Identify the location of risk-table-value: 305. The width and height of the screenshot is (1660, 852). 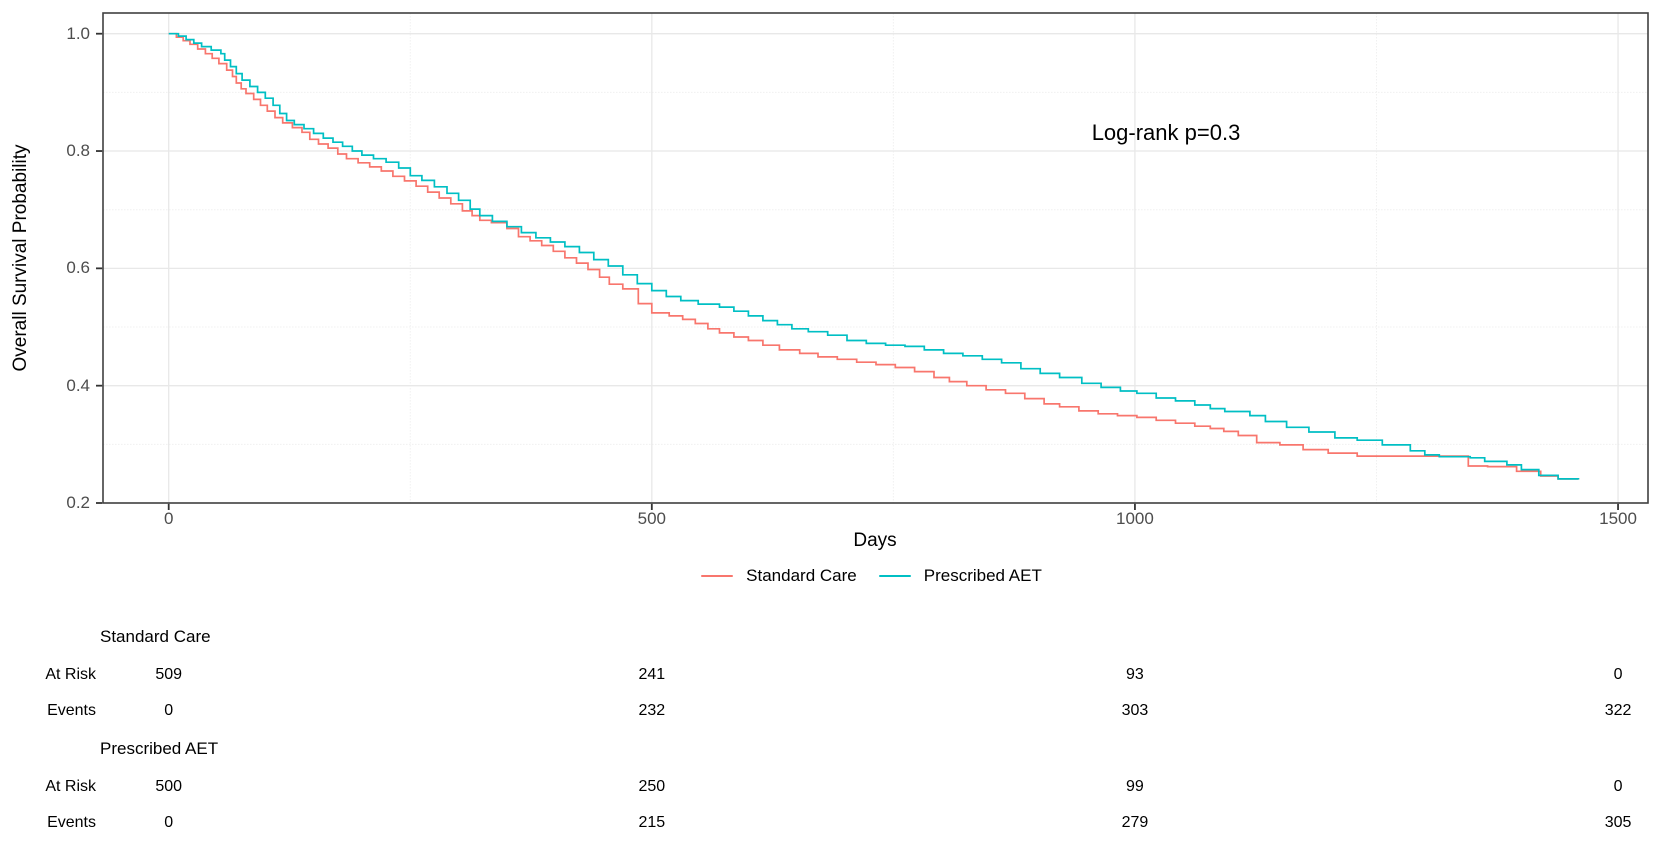
(1618, 822).